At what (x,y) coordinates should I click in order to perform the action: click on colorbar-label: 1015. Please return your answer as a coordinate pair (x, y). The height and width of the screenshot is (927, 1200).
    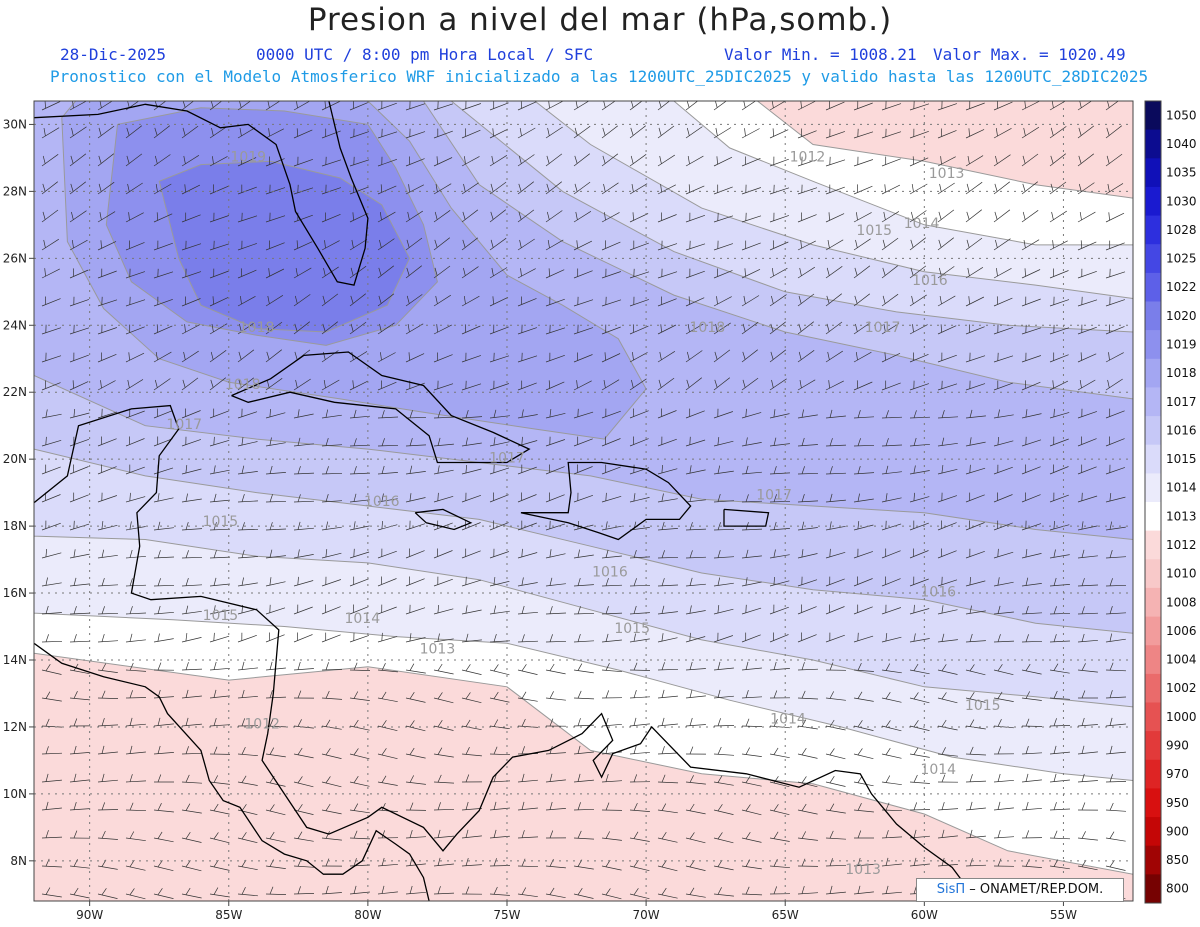
    Looking at the image, I should click on (1181, 459).